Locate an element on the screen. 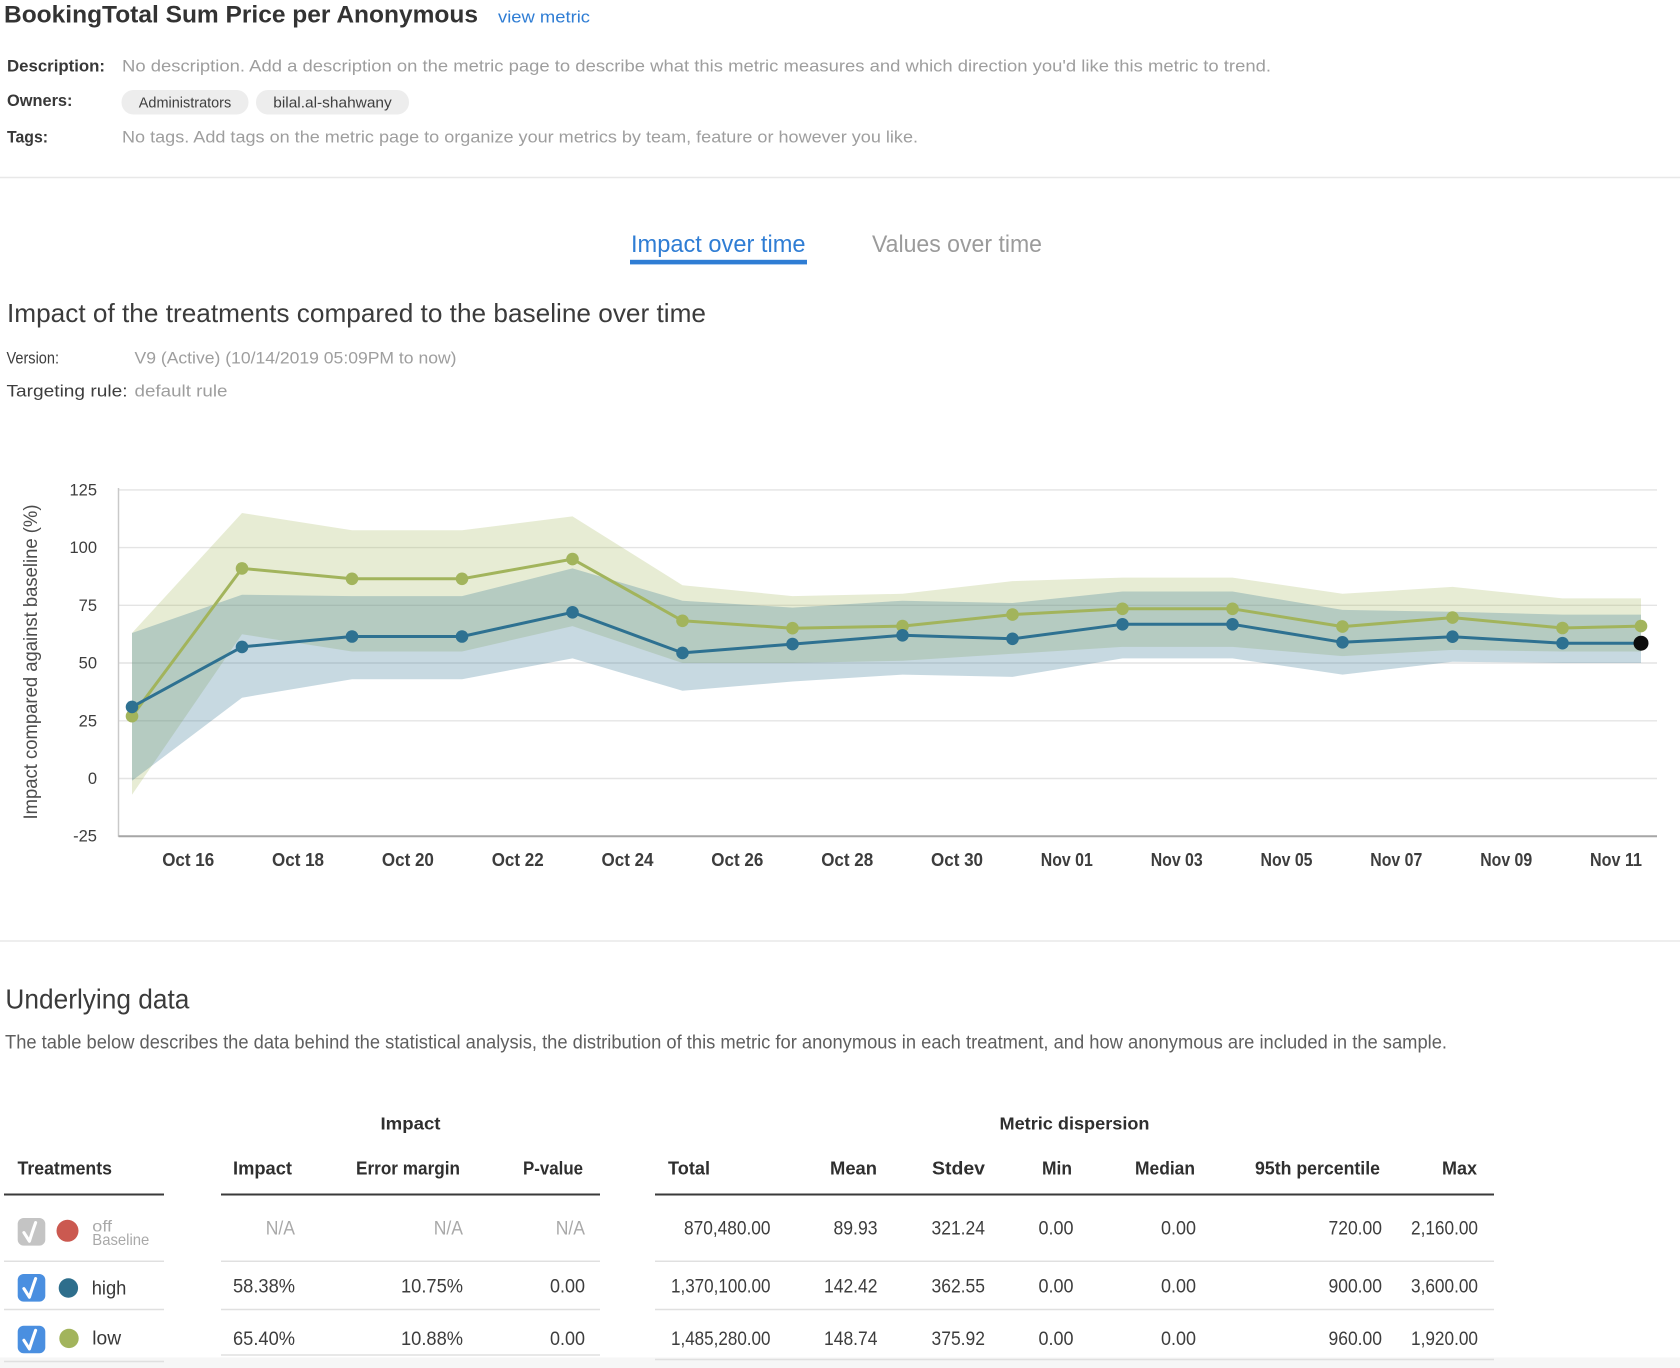  svg-text: Max is located at coordinates (1459, 1169).